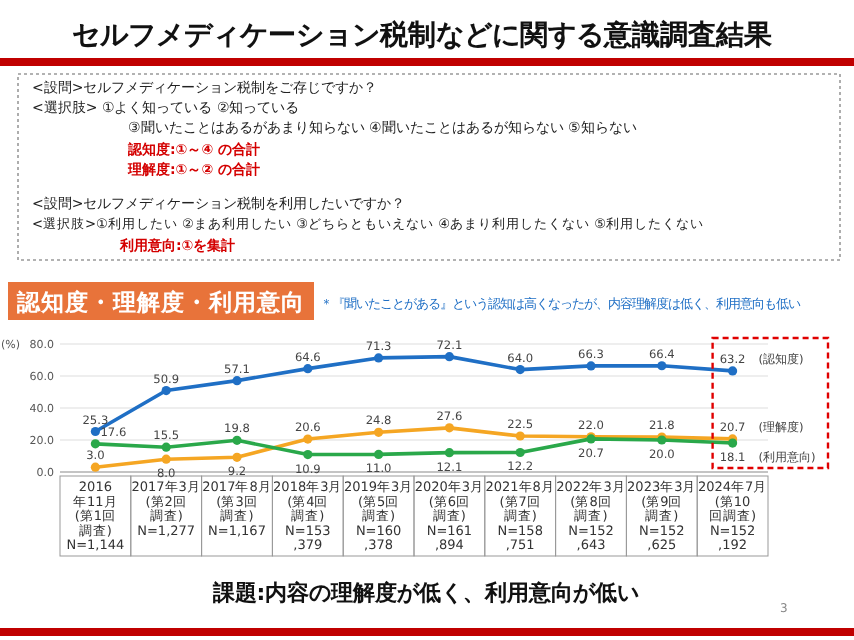 The image size is (854, 640). What do you see at coordinates (425, 593) in the screenshot?
I see `text: 課題:内容の理解度が低く、利用意向が低い` at bounding box center [425, 593].